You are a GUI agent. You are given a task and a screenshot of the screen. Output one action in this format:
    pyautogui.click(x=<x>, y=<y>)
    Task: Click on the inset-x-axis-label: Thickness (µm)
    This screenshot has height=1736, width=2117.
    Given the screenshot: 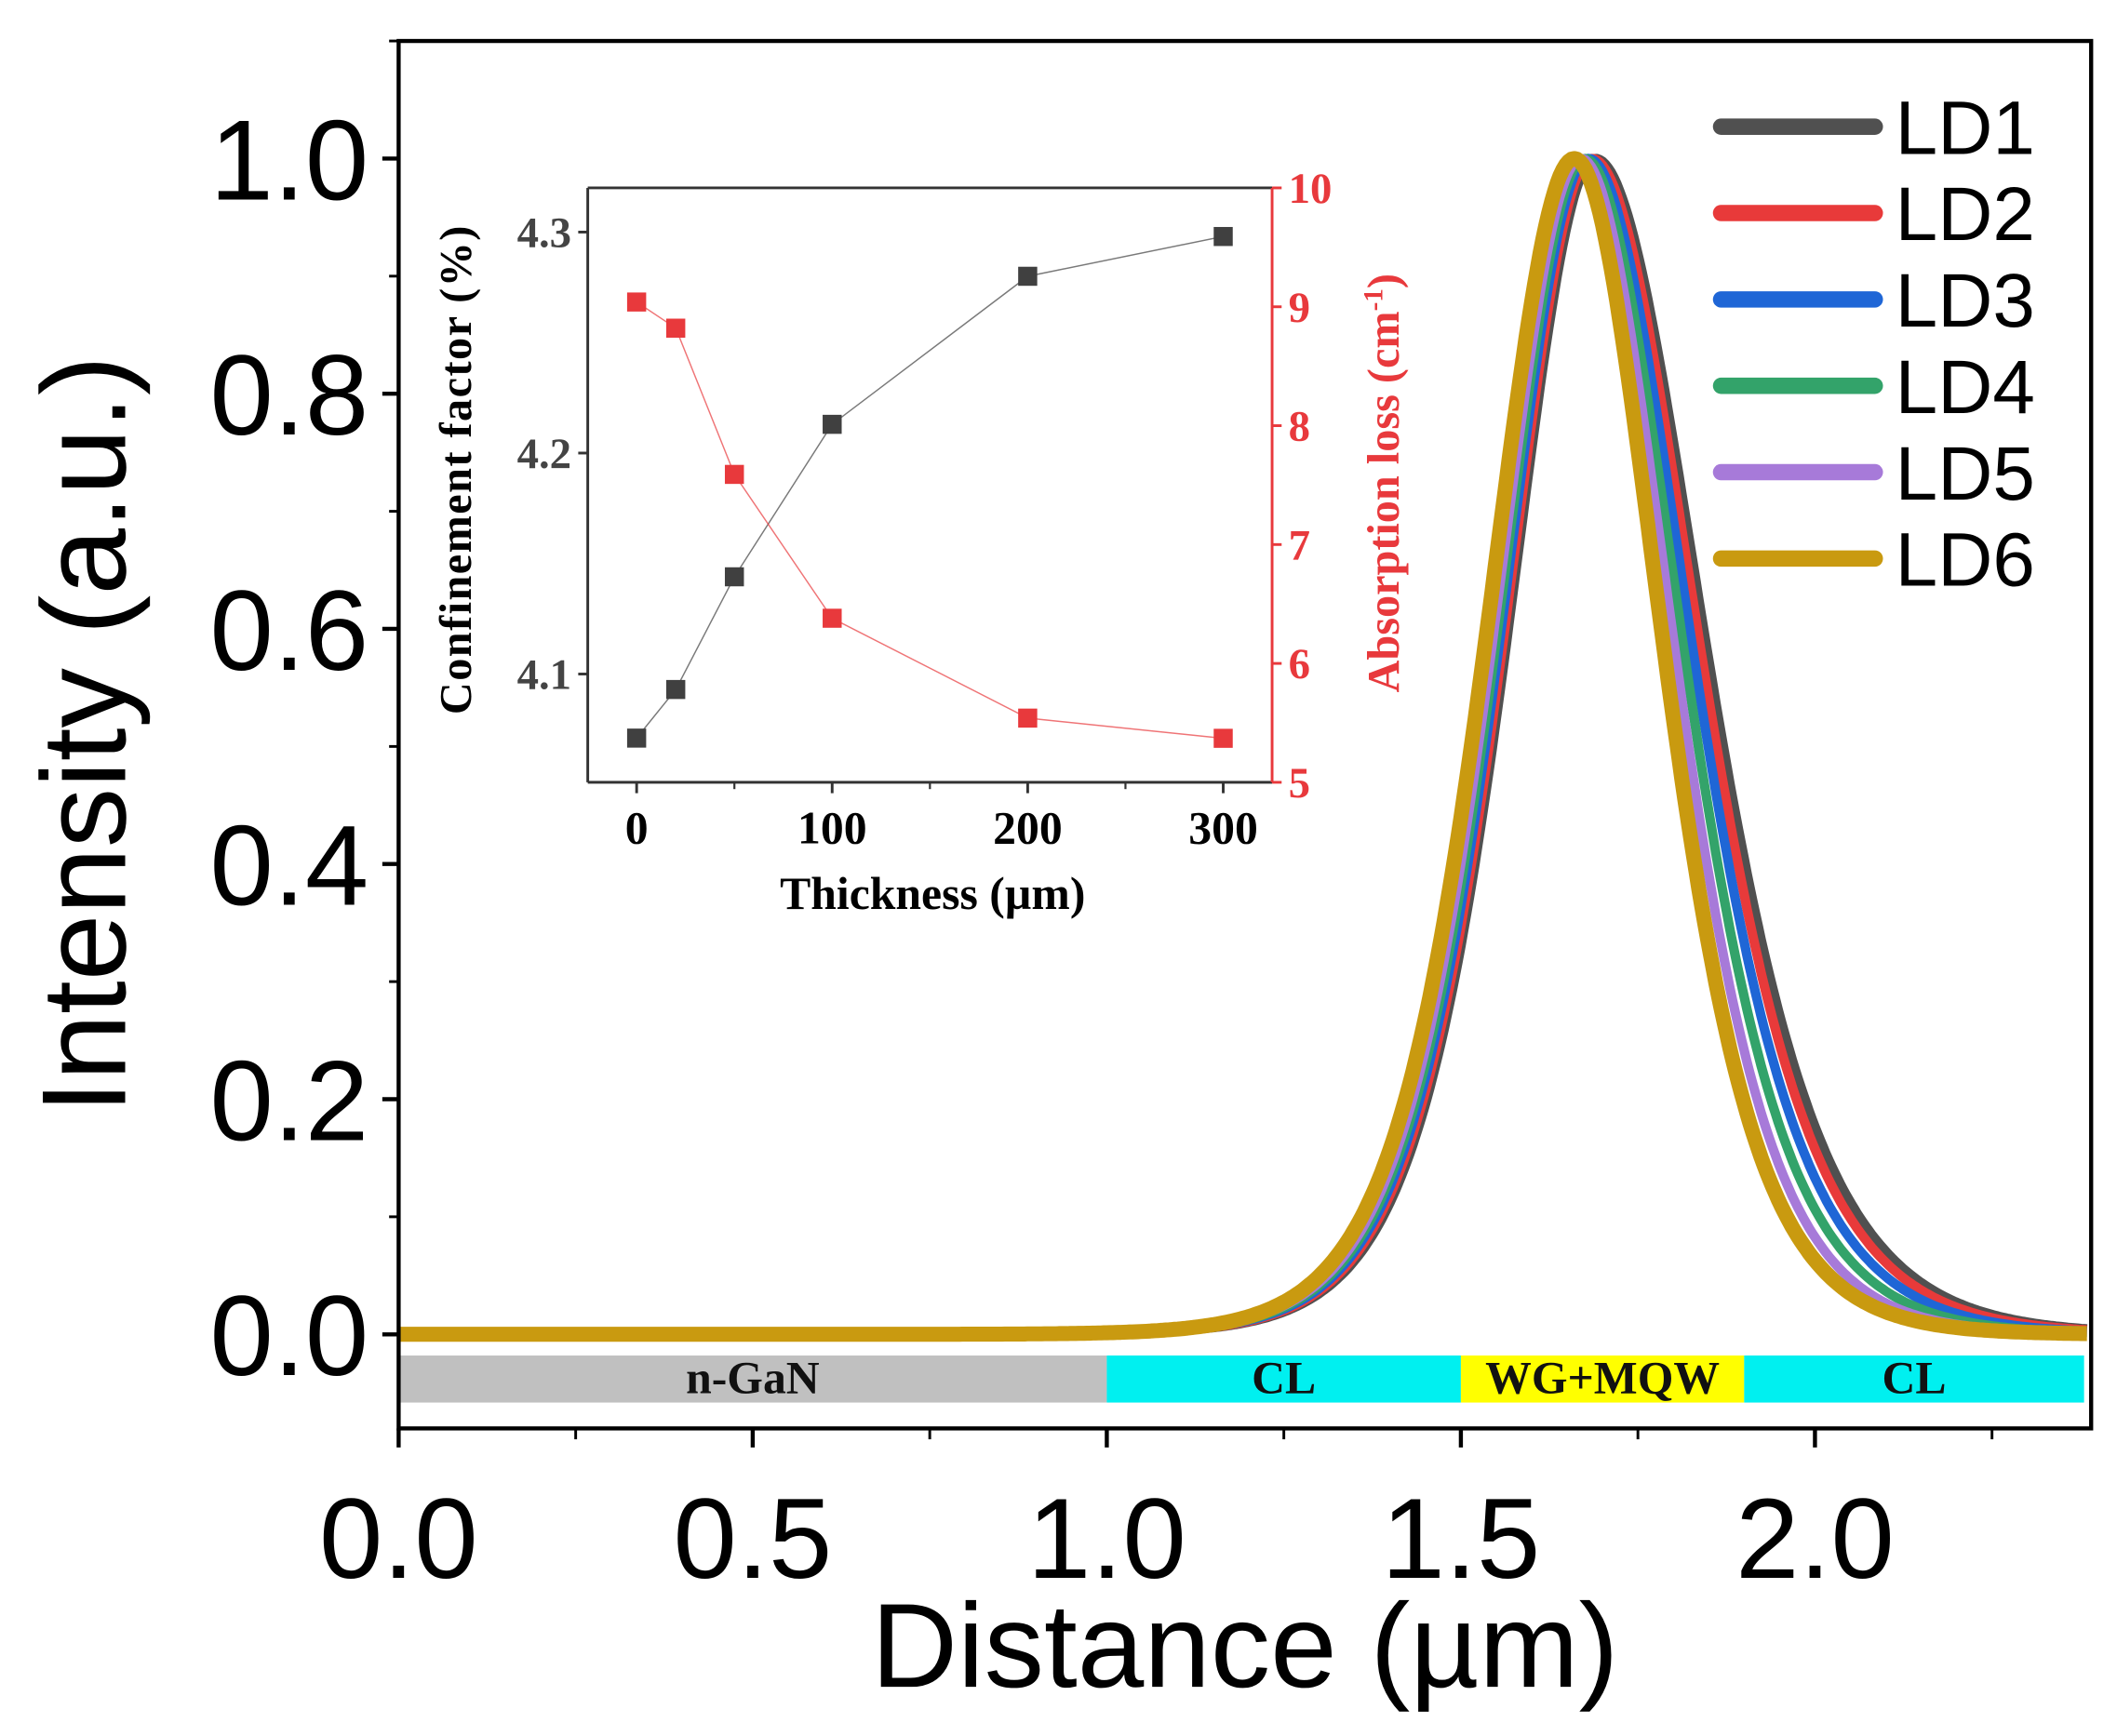 What is the action you would take?
    pyautogui.click(x=933, y=894)
    